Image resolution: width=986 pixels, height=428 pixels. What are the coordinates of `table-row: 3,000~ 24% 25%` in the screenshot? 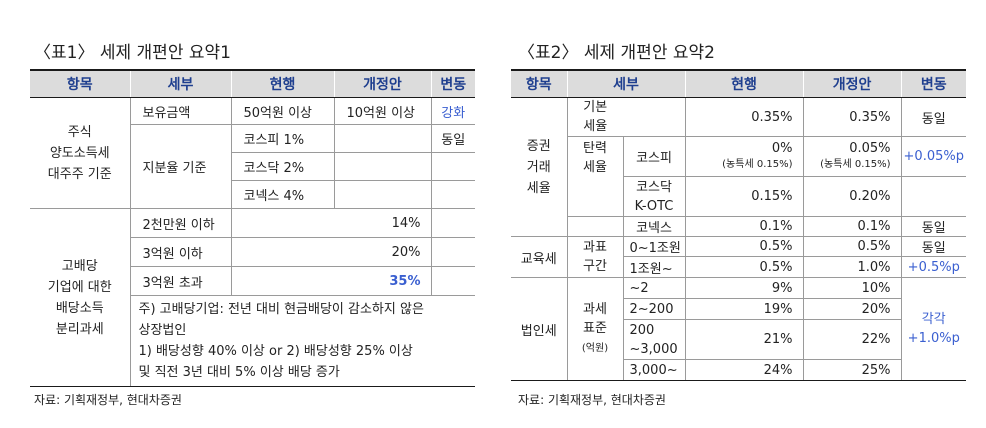 It's located at (738, 370).